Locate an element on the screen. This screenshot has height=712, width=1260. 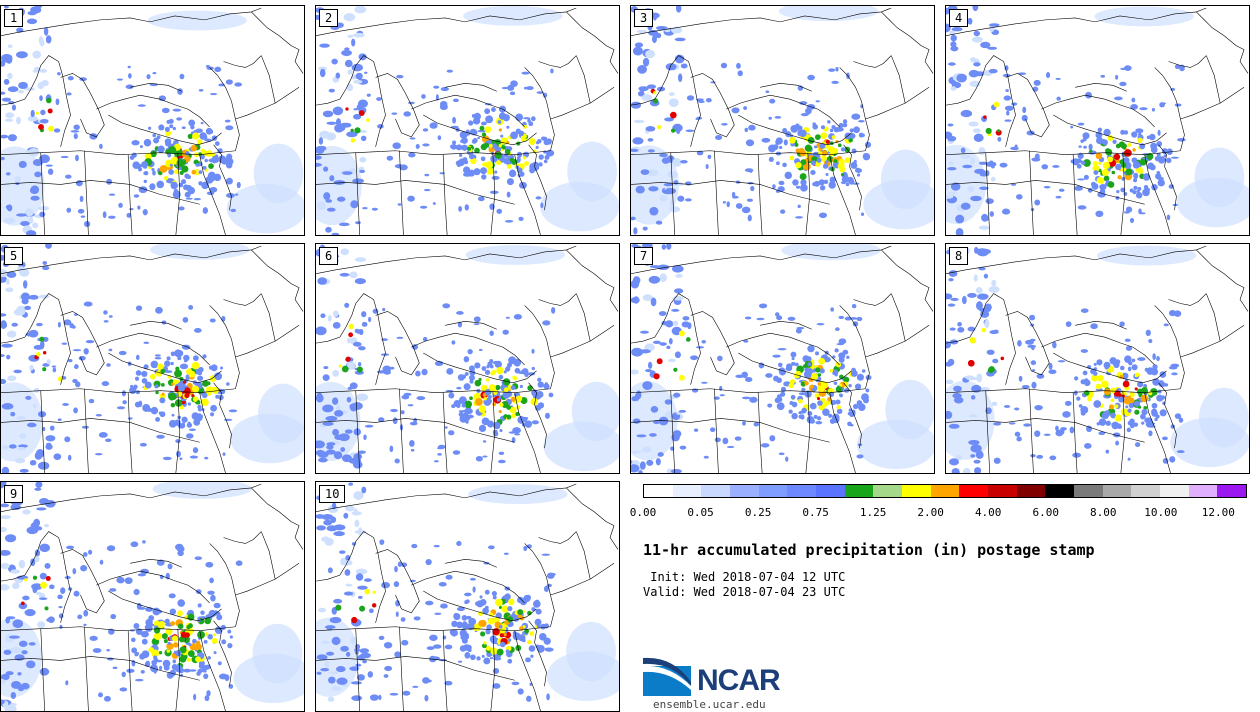
light-precip-area is located at coordinates (595, 411).